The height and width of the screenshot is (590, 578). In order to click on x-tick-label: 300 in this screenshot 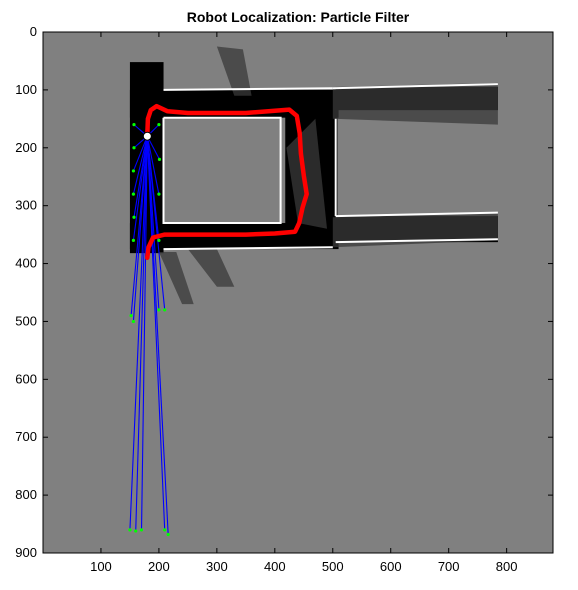, I will do `click(217, 566)`.